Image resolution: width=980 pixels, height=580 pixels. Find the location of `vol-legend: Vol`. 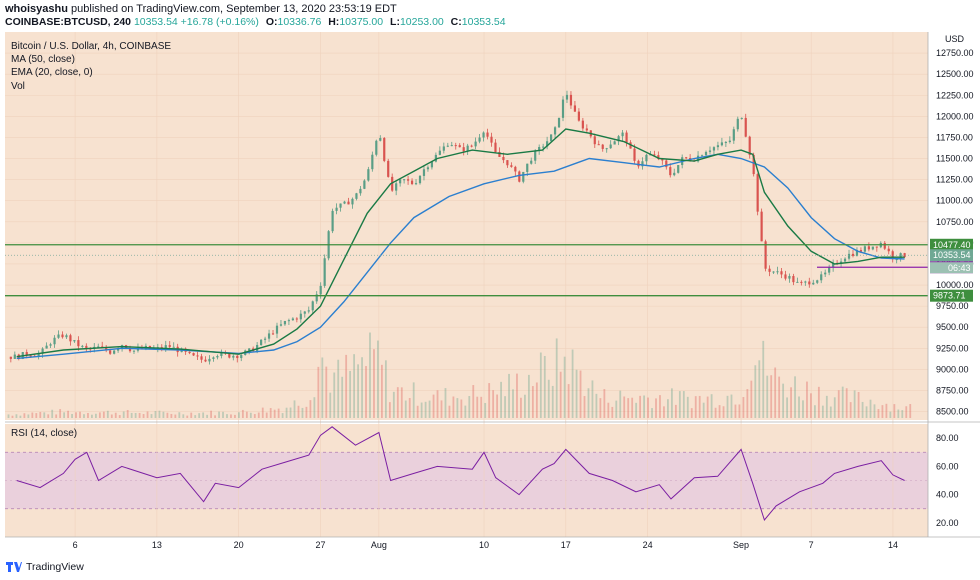

vol-legend: Vol is located at coordinates (18, 86).